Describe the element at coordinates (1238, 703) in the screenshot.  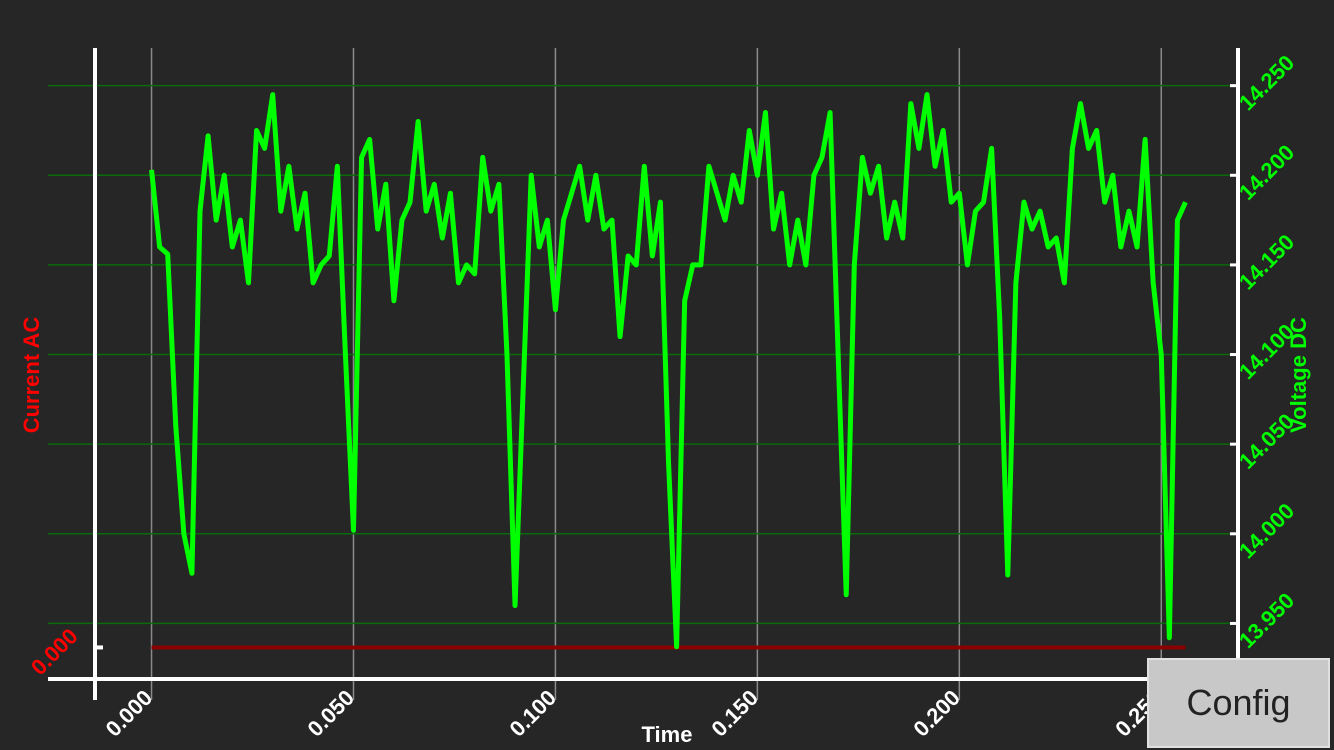
I see `config-button: Config` at that location.